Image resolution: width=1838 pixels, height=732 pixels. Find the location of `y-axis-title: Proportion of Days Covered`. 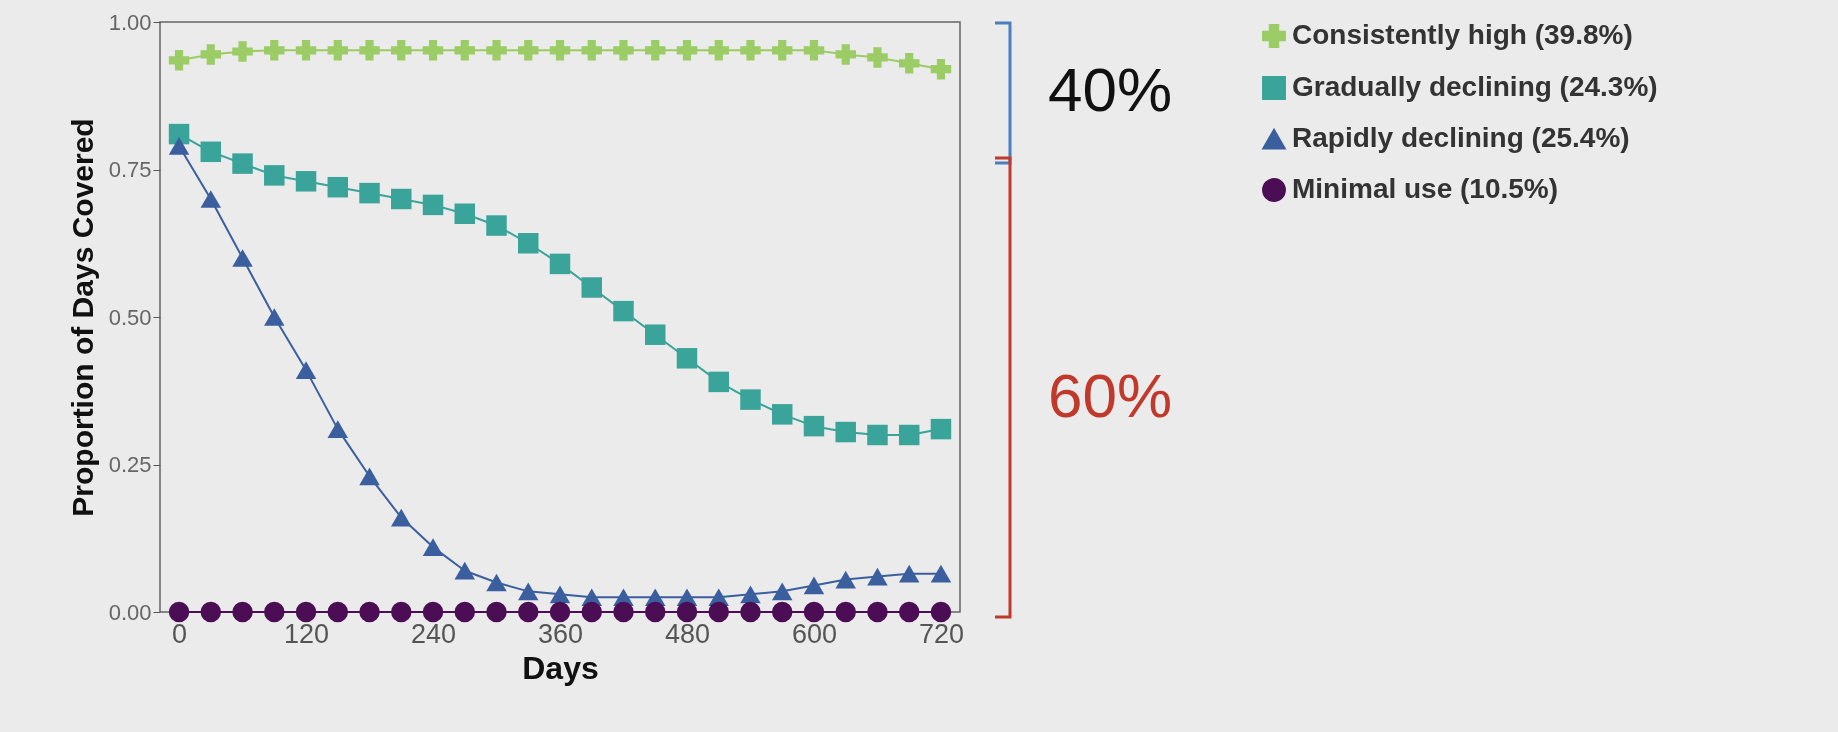

y-axis-title: Proportion of Days Covered is located at coordinates (82, 317).